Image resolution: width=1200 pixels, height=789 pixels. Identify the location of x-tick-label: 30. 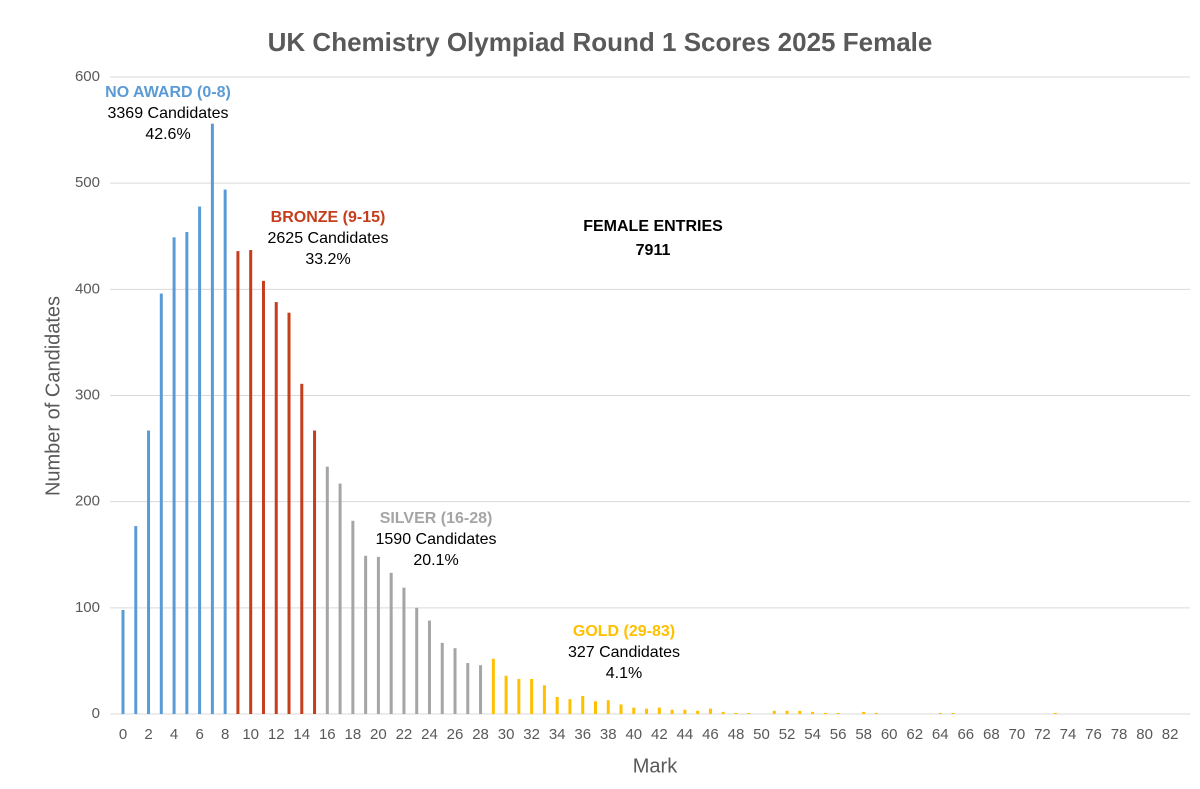
(506, 734).